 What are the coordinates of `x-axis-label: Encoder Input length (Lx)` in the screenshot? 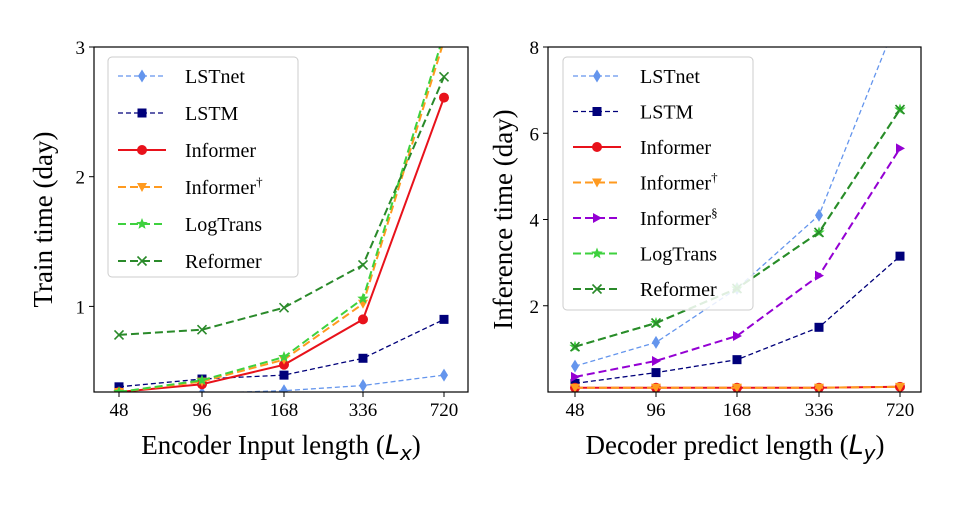 It's located at (281, 447).